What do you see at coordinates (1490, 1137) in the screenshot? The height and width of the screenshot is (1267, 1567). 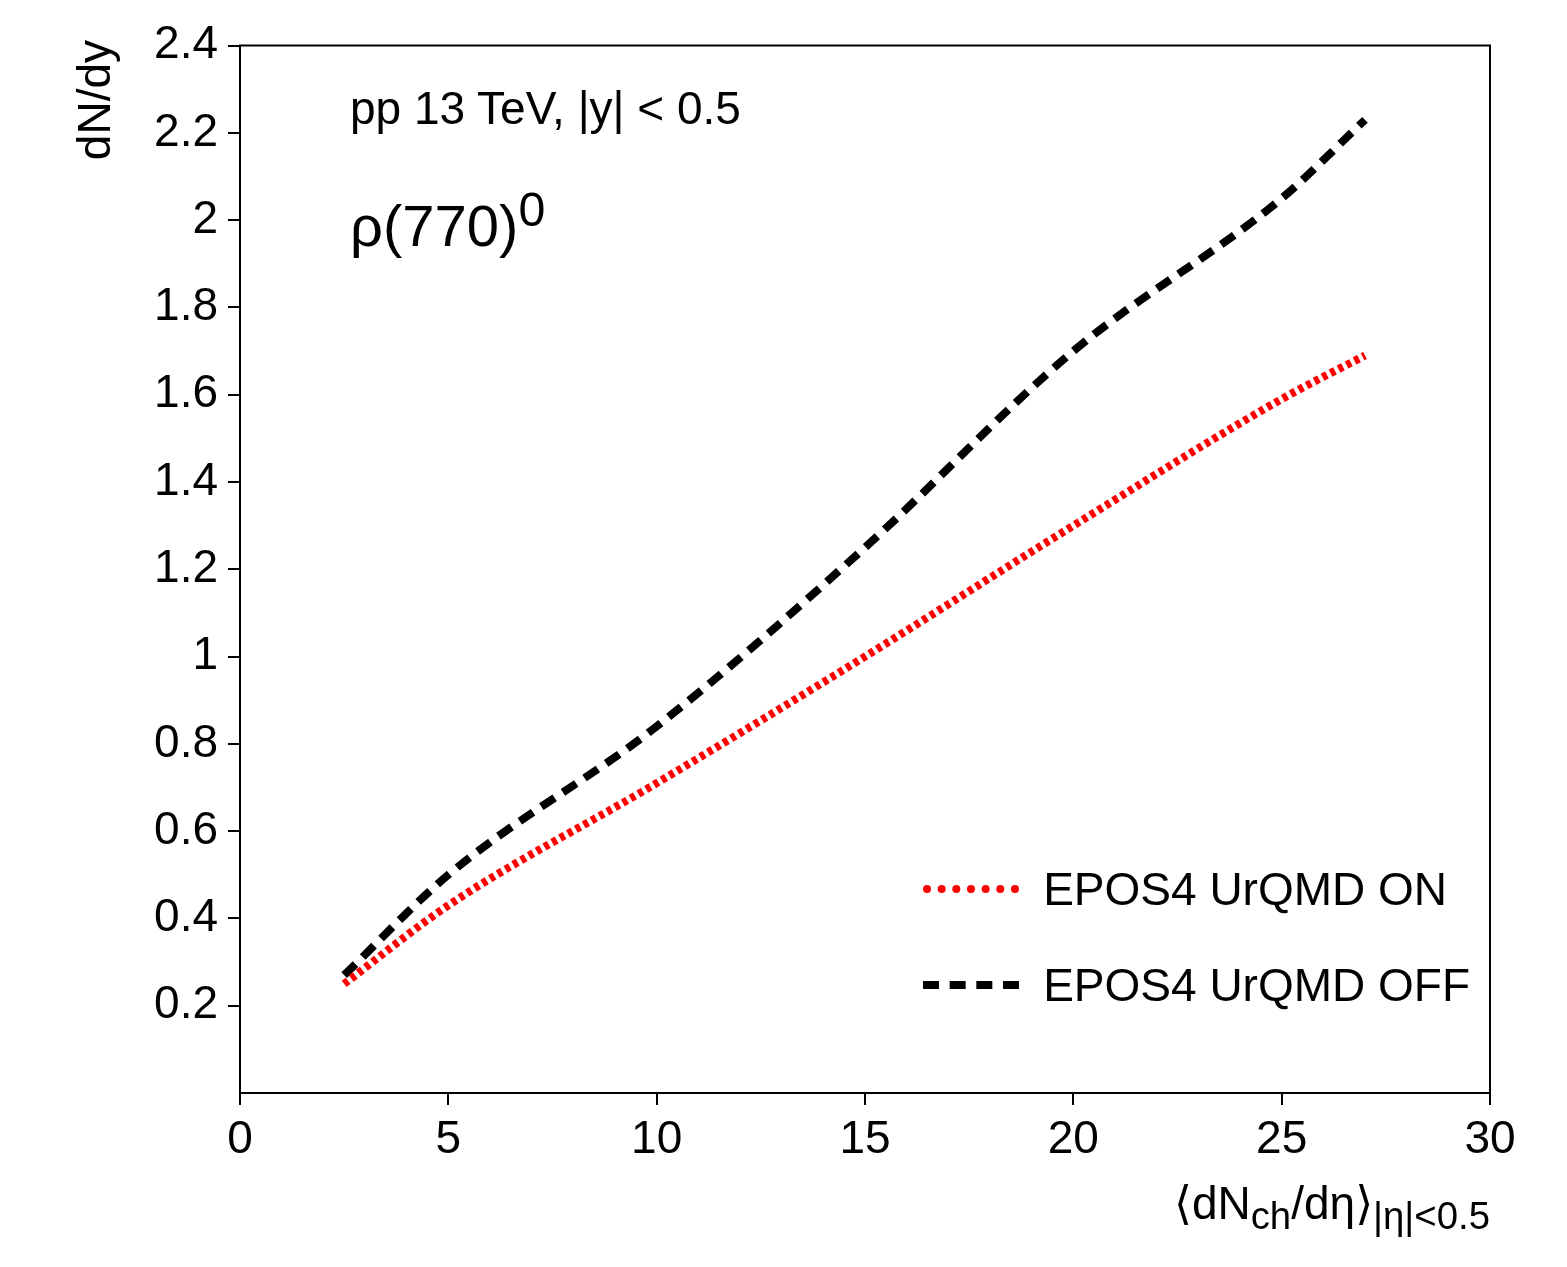 I see `x-tick-label: 30` at bounding box center [1490, 1137].